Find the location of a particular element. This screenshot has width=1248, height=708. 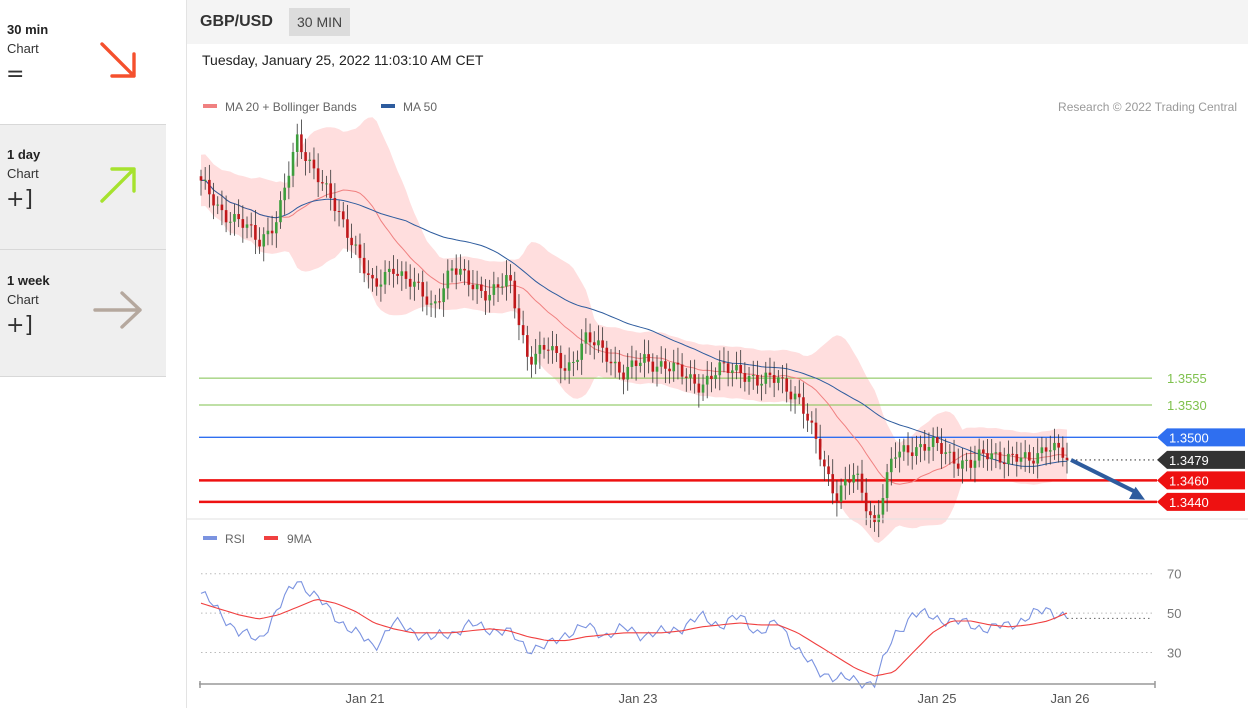

timeframe-30min-symbol: = is located at coordinates (15, 74).